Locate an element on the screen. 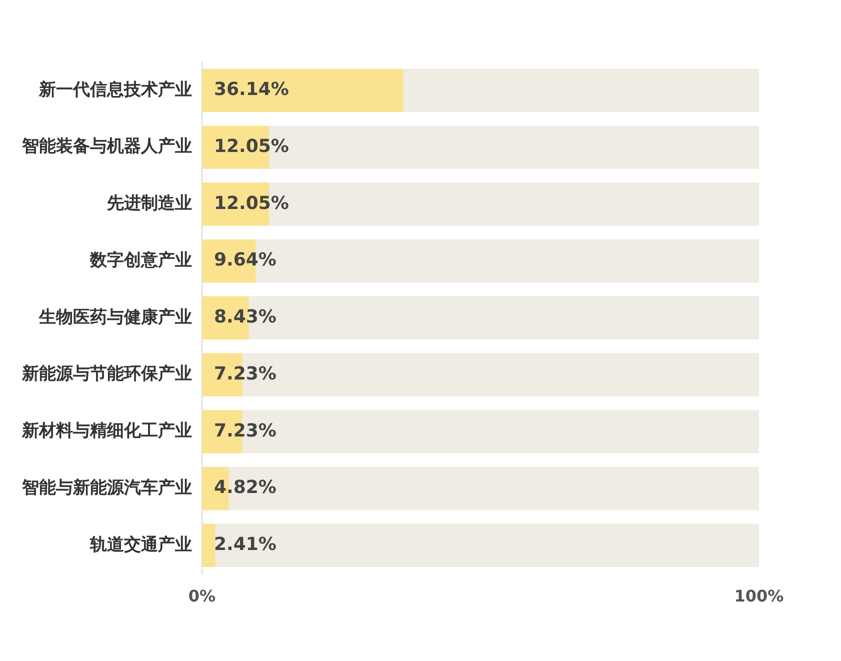 The width and height of the screenshot is (841, 661). data-label: 8.43% is located at coordinates (245, 317).